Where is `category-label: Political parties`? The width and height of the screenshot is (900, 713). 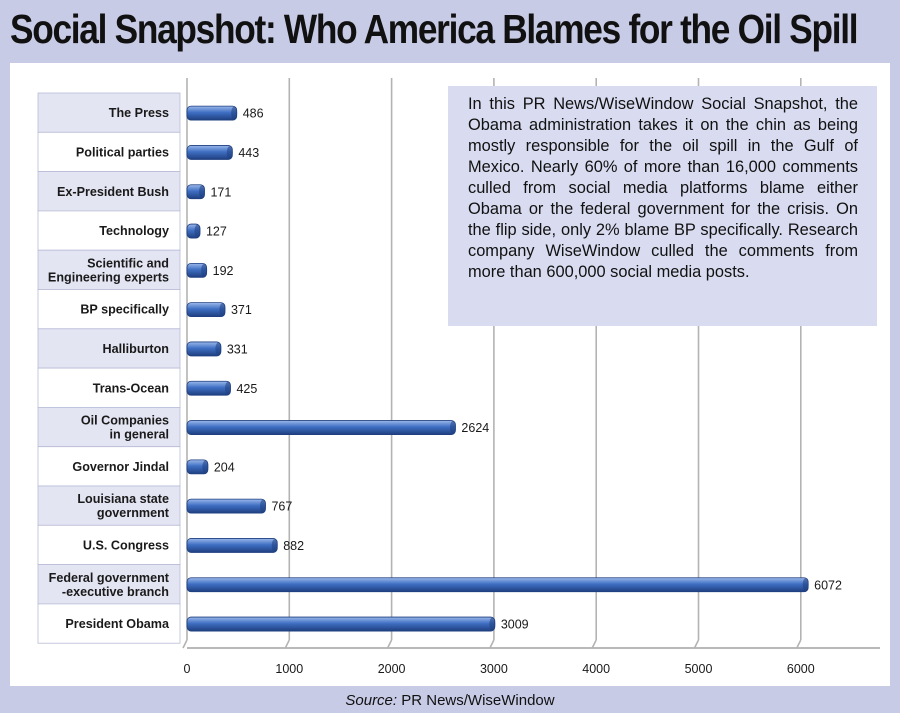
category-label: Political parties is located at coordinates (122, 152).